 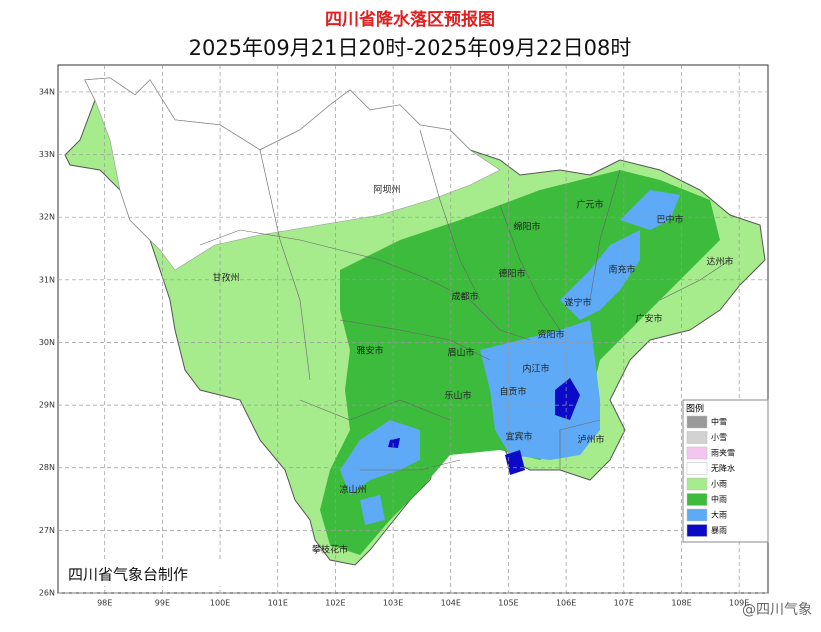 What do you see at coordinates (723, 453) in the screenshot?
I see `legend-label: 雨夹雪` at bounding box center [723, 453].